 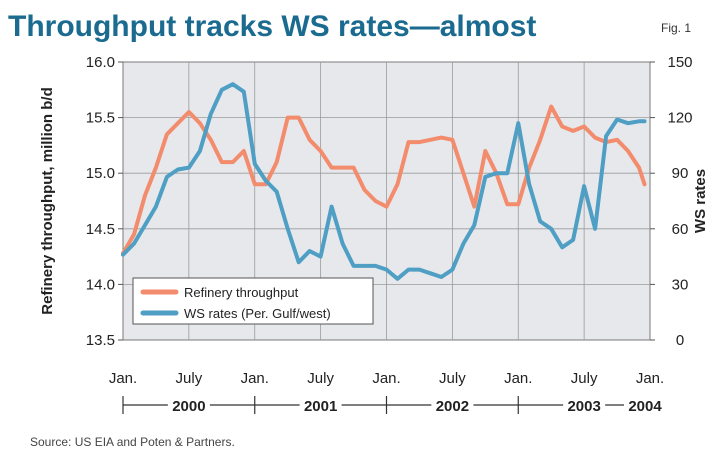 I want to click on fig-label: Fig. 1, so click(x=676, y=28).